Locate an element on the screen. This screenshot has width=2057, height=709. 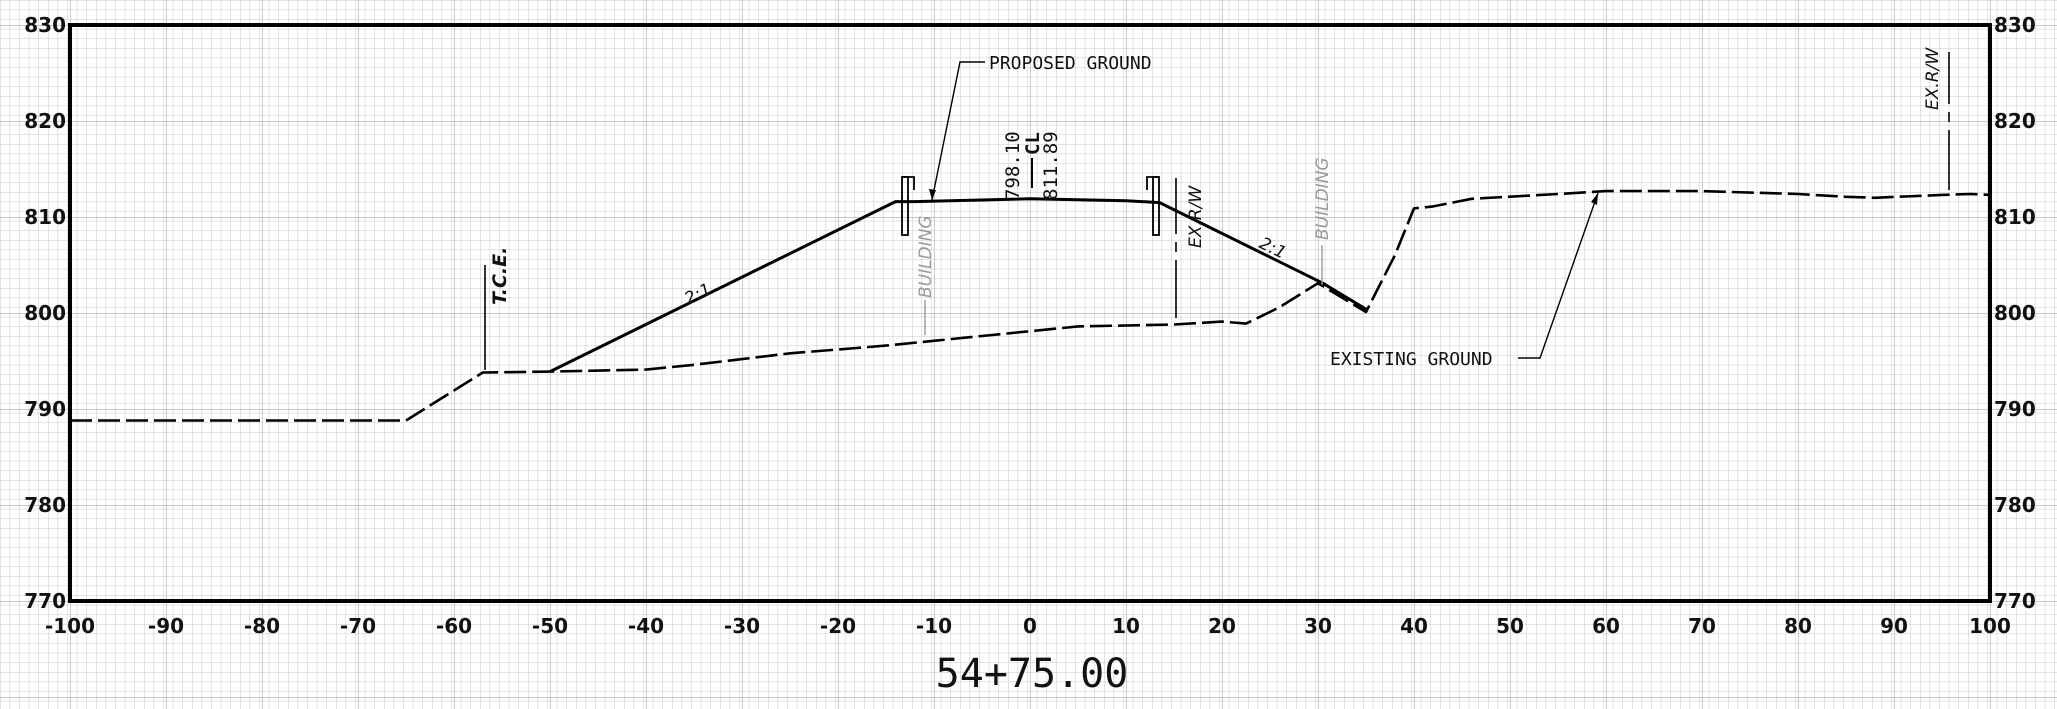
x-tick-label: -10 is located at coordinates (934, 626).